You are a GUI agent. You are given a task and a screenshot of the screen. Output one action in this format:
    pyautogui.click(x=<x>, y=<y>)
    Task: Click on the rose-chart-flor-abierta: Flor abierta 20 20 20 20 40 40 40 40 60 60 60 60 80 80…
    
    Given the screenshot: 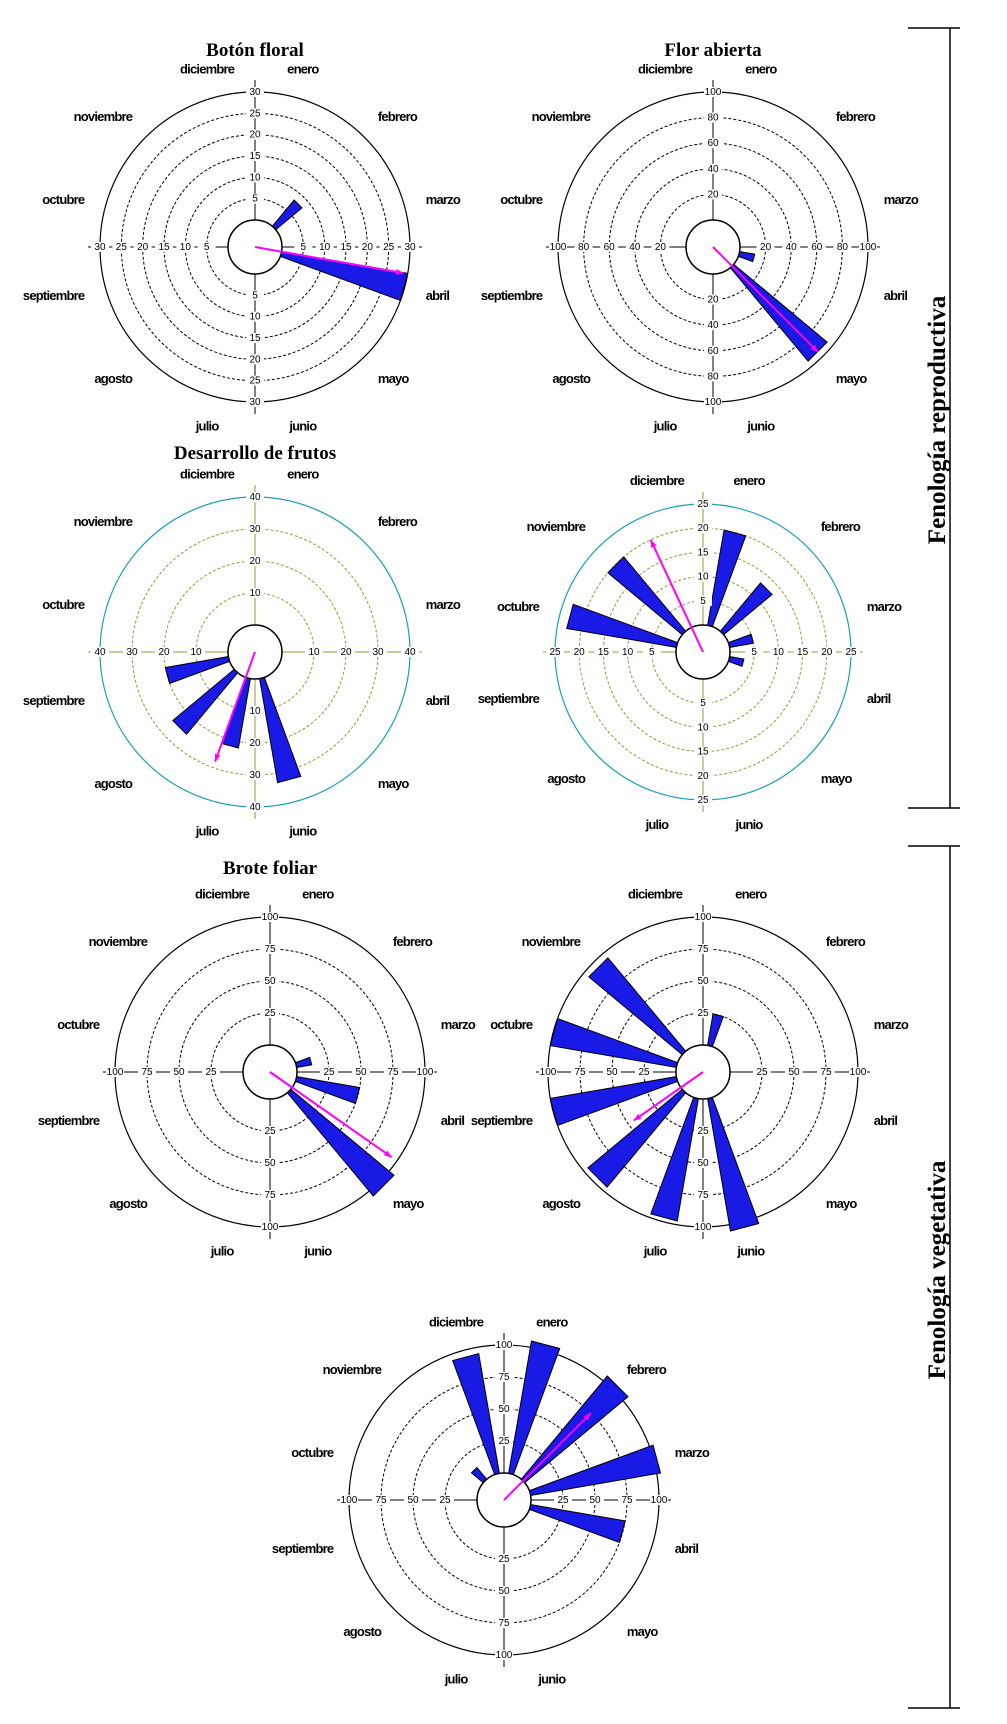 What is the action you would take?
    pyautogui.click(x=700, y=237)
    